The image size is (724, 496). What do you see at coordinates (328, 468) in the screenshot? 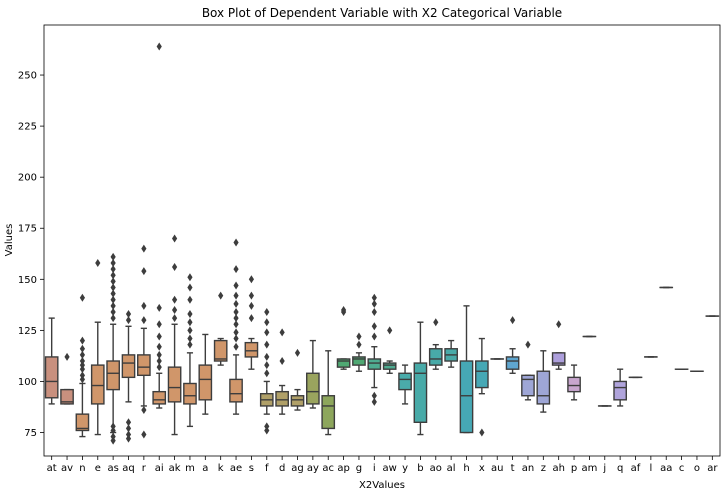
I see `x-tick-label: ac` at bounding box center [328, 468].